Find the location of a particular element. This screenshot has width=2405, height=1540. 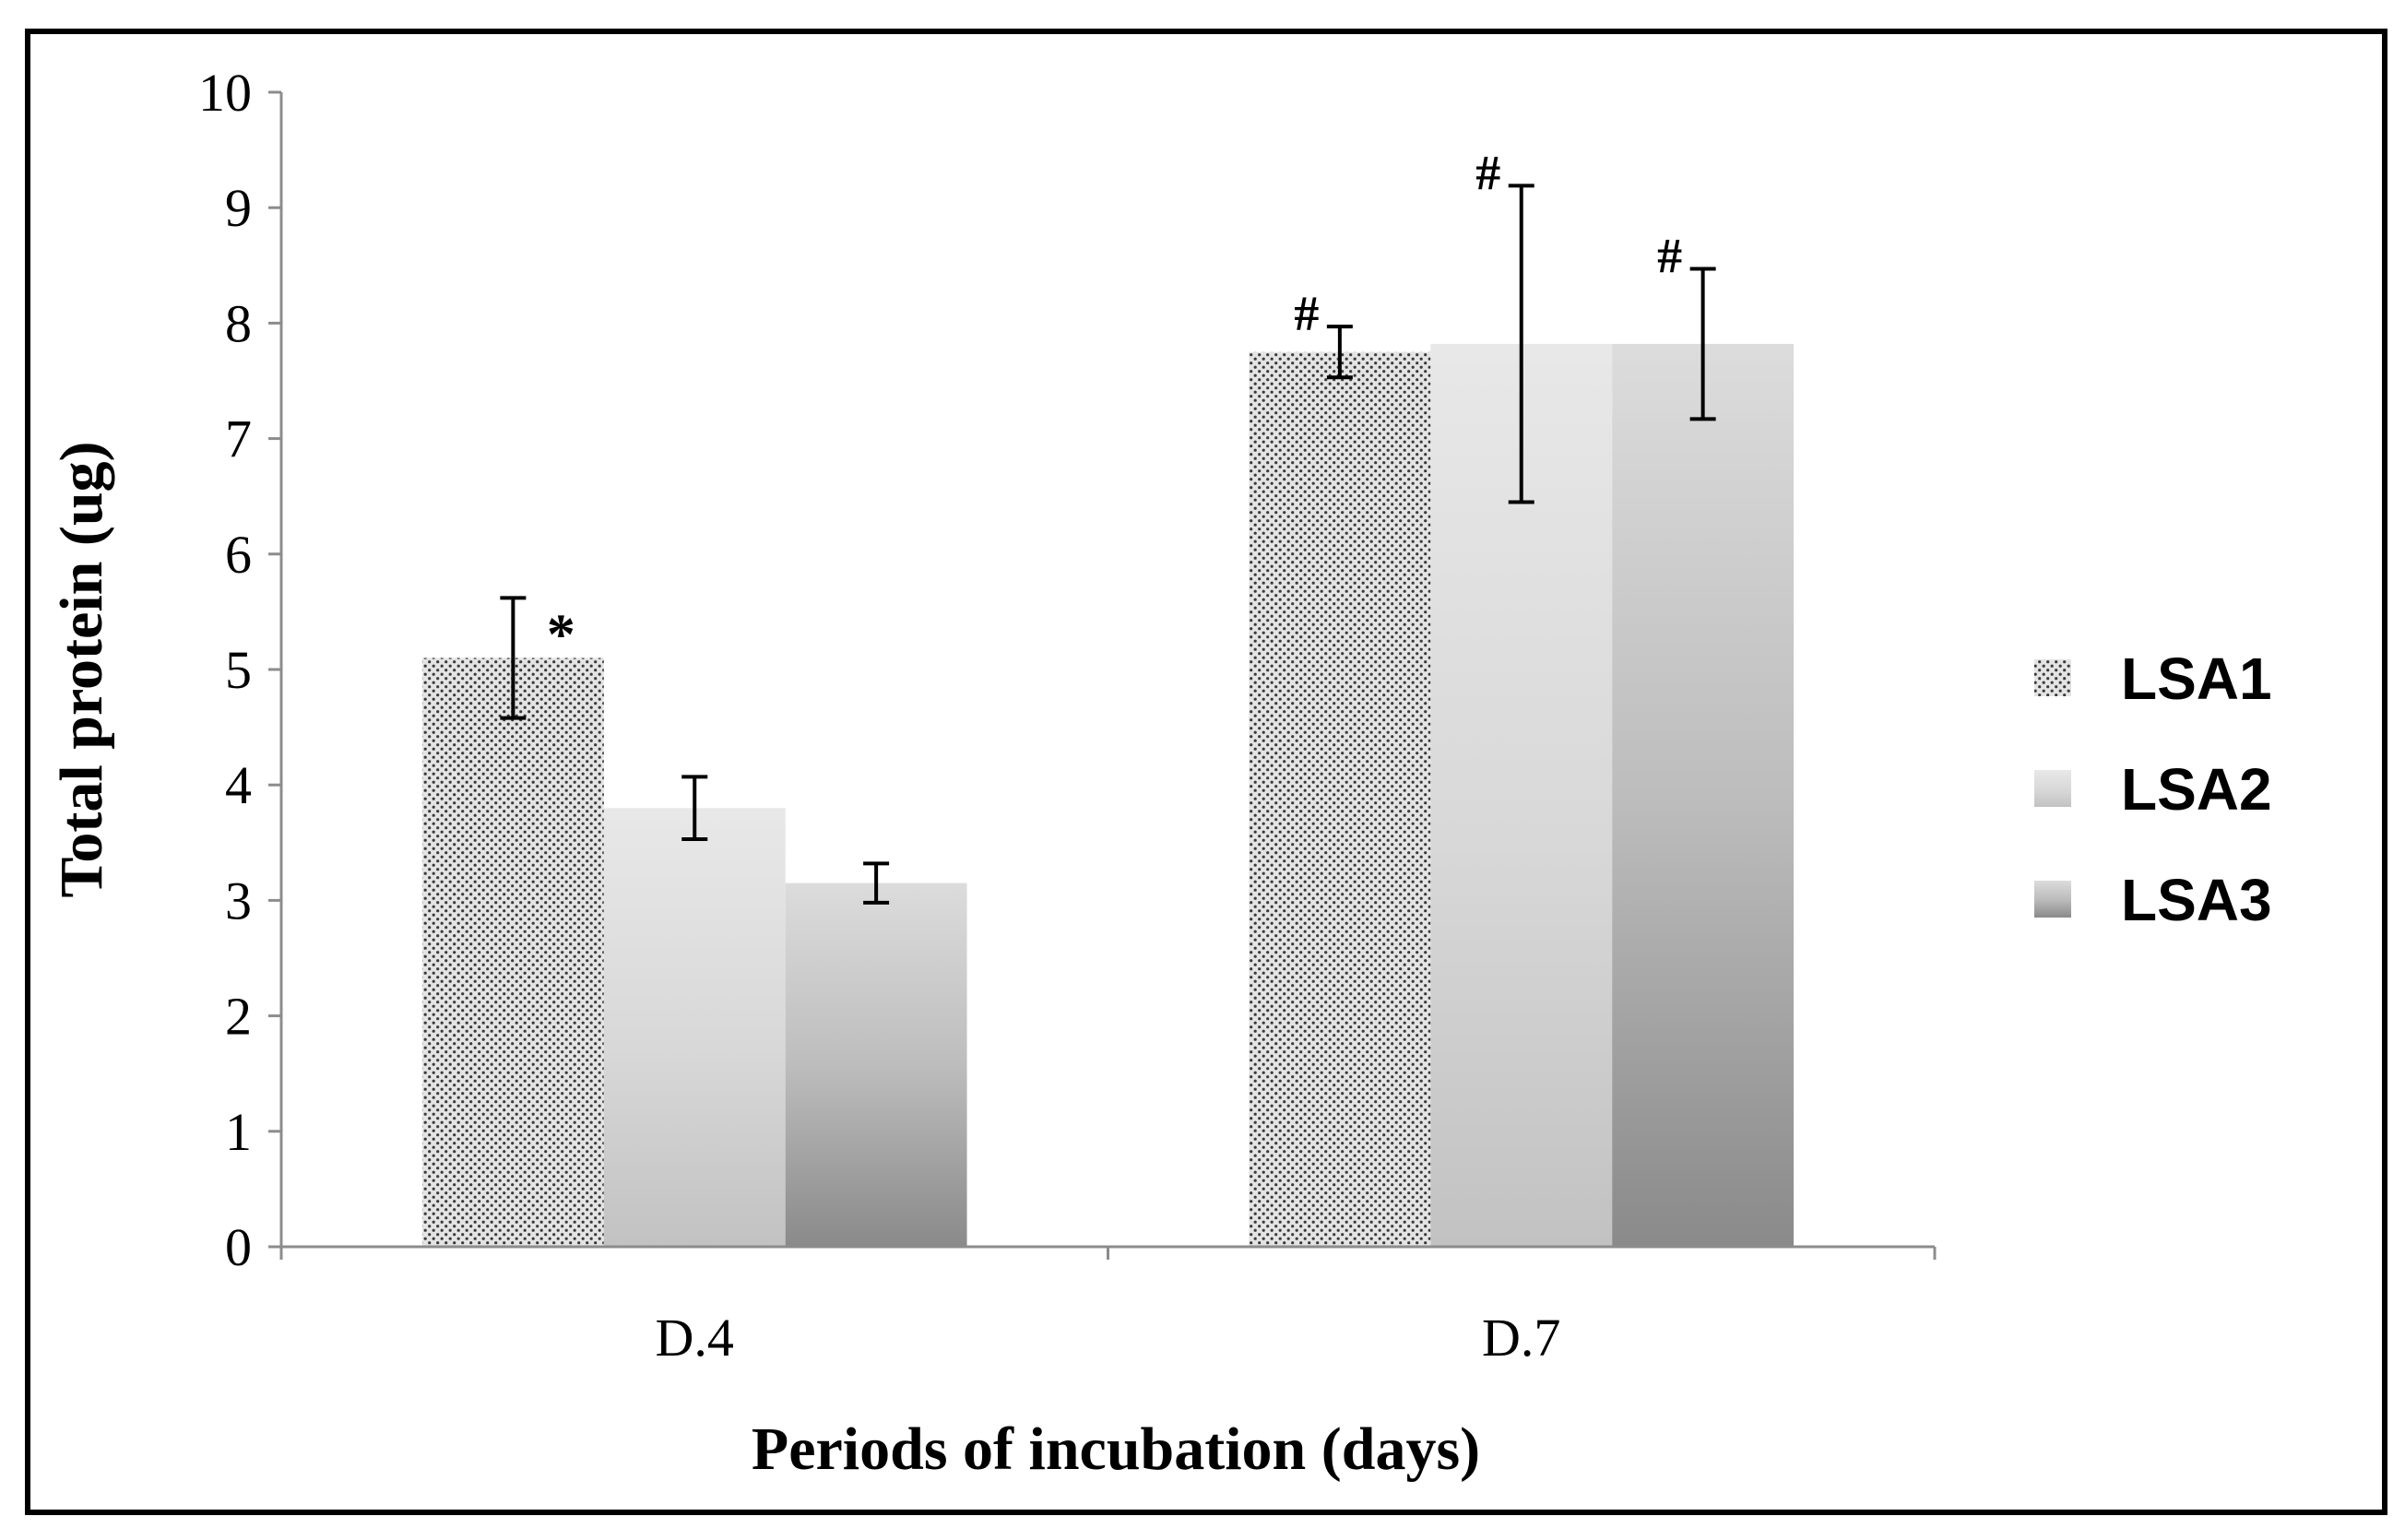

significance-marker: * is located at coordinates (561, 635).